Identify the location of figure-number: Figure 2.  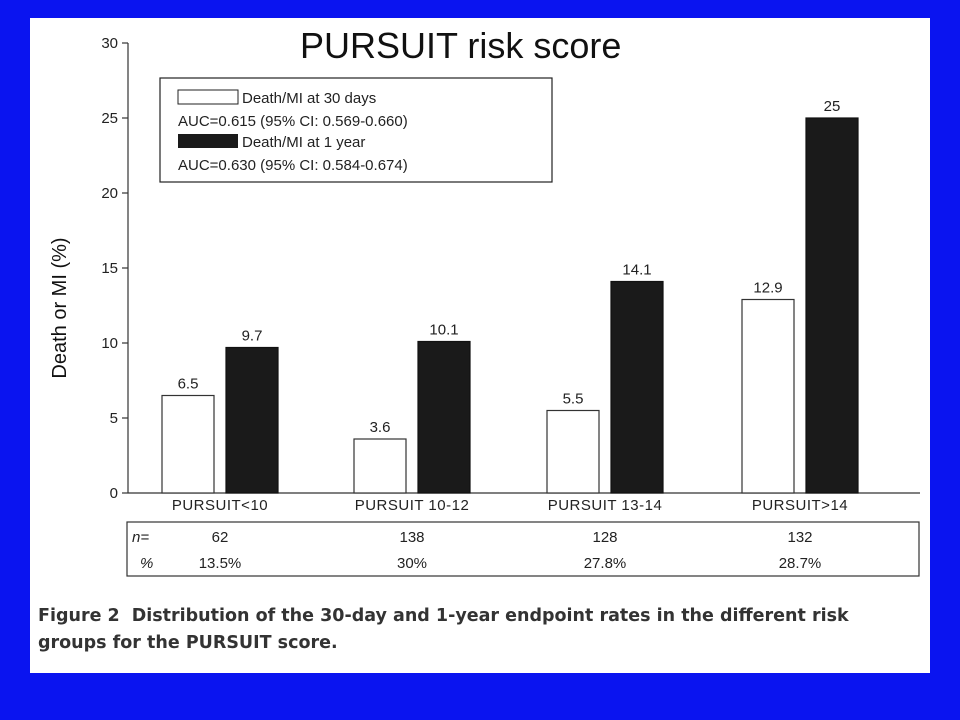
(79, 616).